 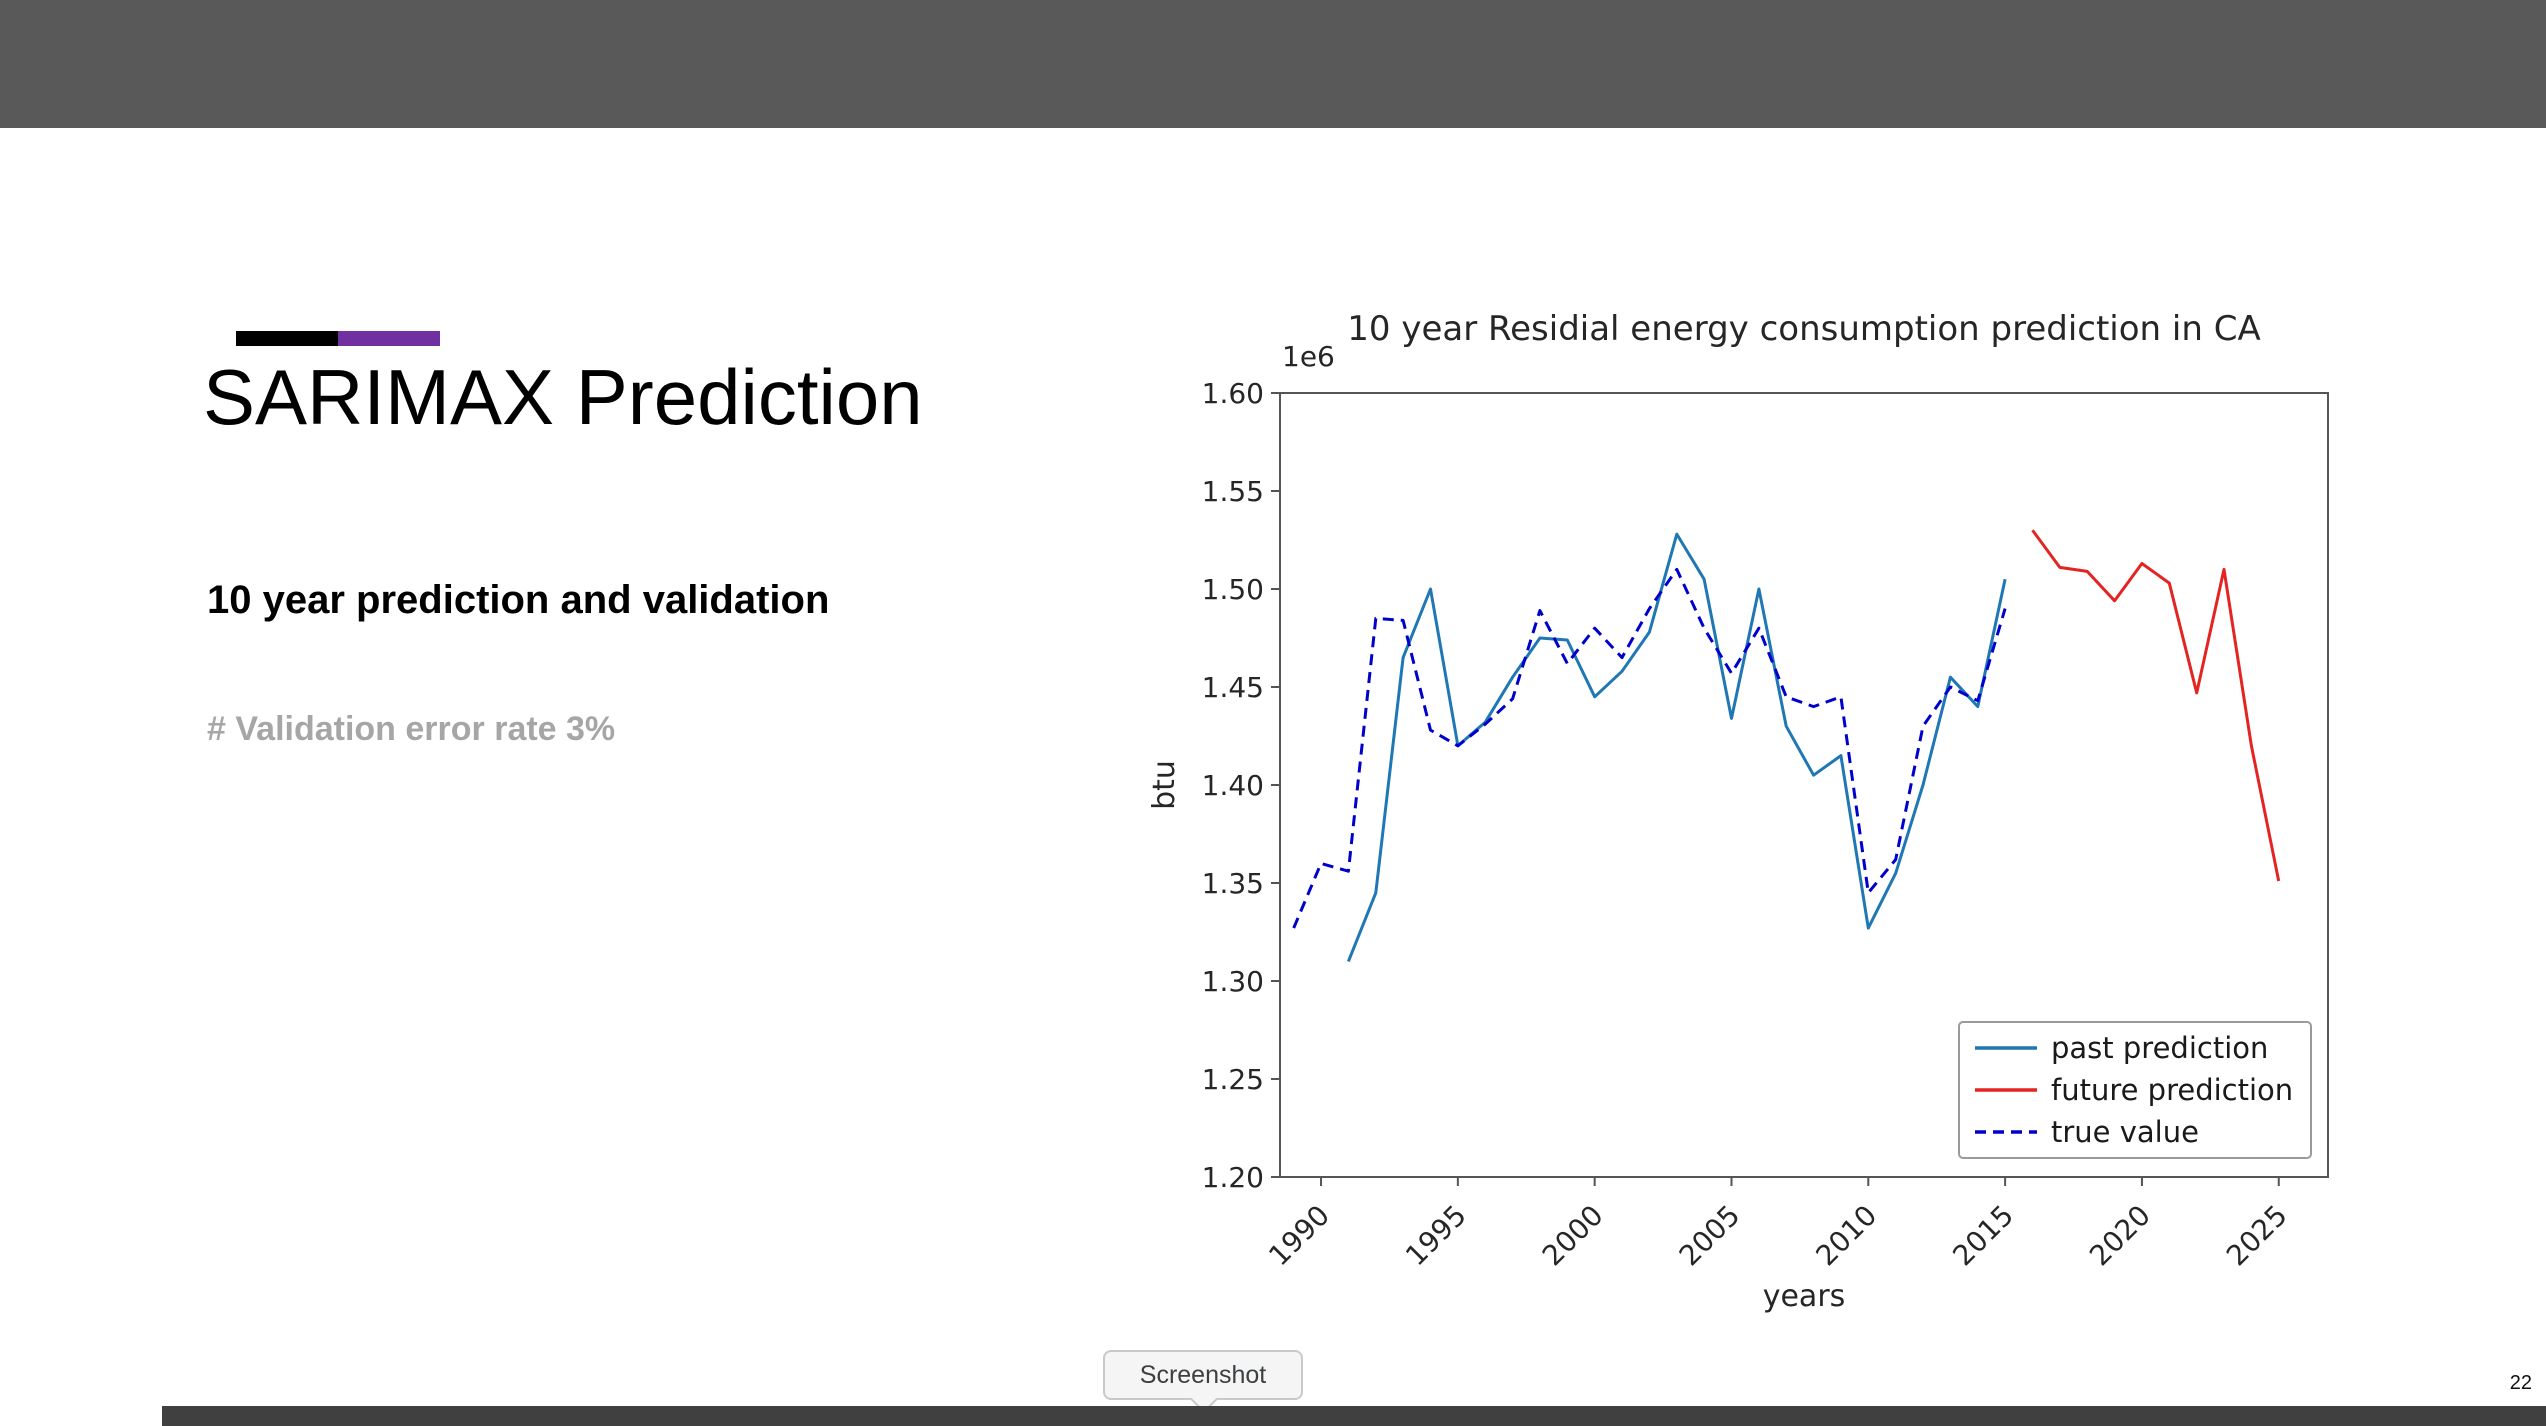 I want to click on screenshot-tooltip-label: Screenshot, so click(x=1203, y=1374).